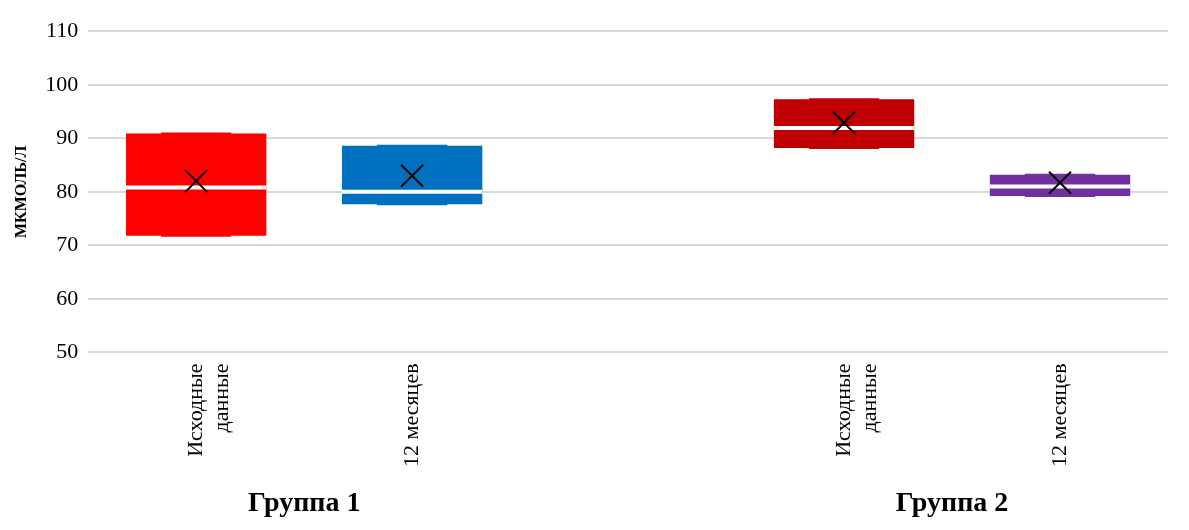  I want to click on y-tick-label: 90, so click(67, 137).